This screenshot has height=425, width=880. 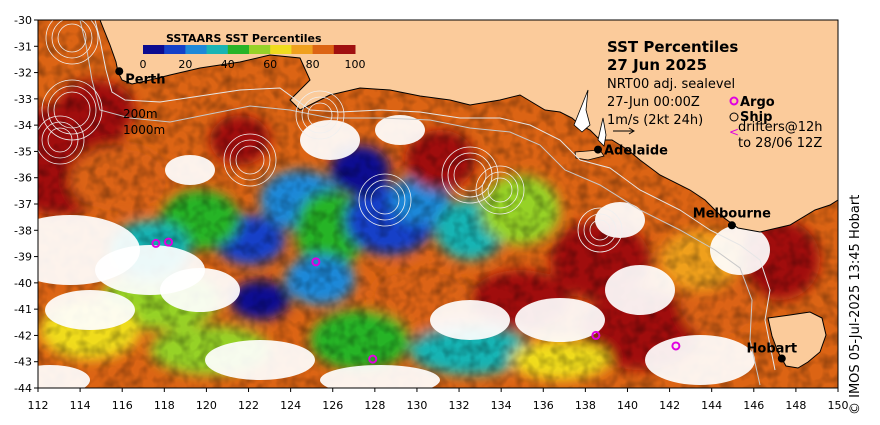 What do you see at coordinates (206, 405) in the screenshot?
I see `x-tick-label: 120` at bounding box center [206, 405].